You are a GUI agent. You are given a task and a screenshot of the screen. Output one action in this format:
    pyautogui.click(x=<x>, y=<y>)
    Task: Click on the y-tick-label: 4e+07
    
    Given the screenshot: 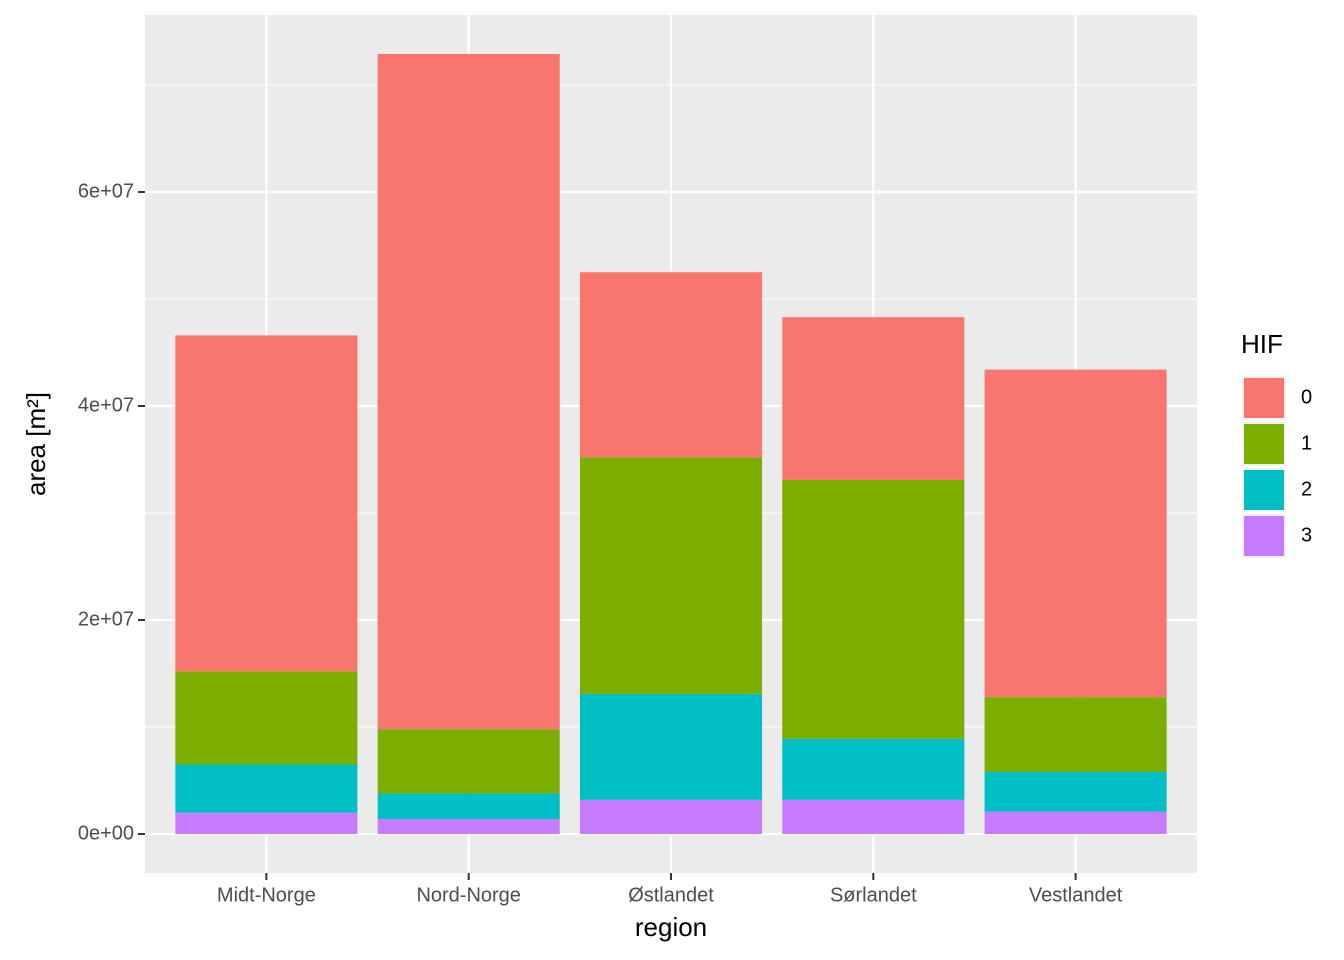 What is the action you would take?
    pyautogui.click(x=106, y=405)
    